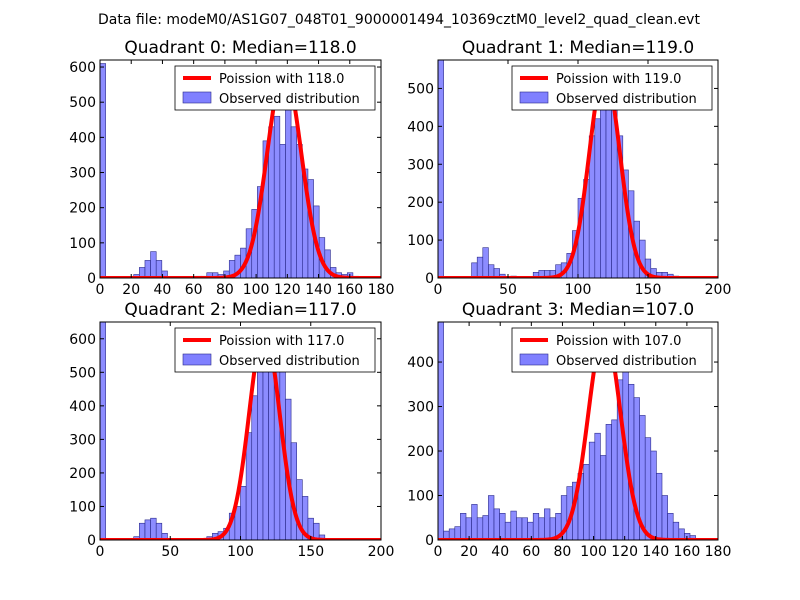 The height and width of the screenshot is (600, 800). Describe the element at coordinates (287, 290) in the screenshot. I see `x-tick-label: 120` at that location.